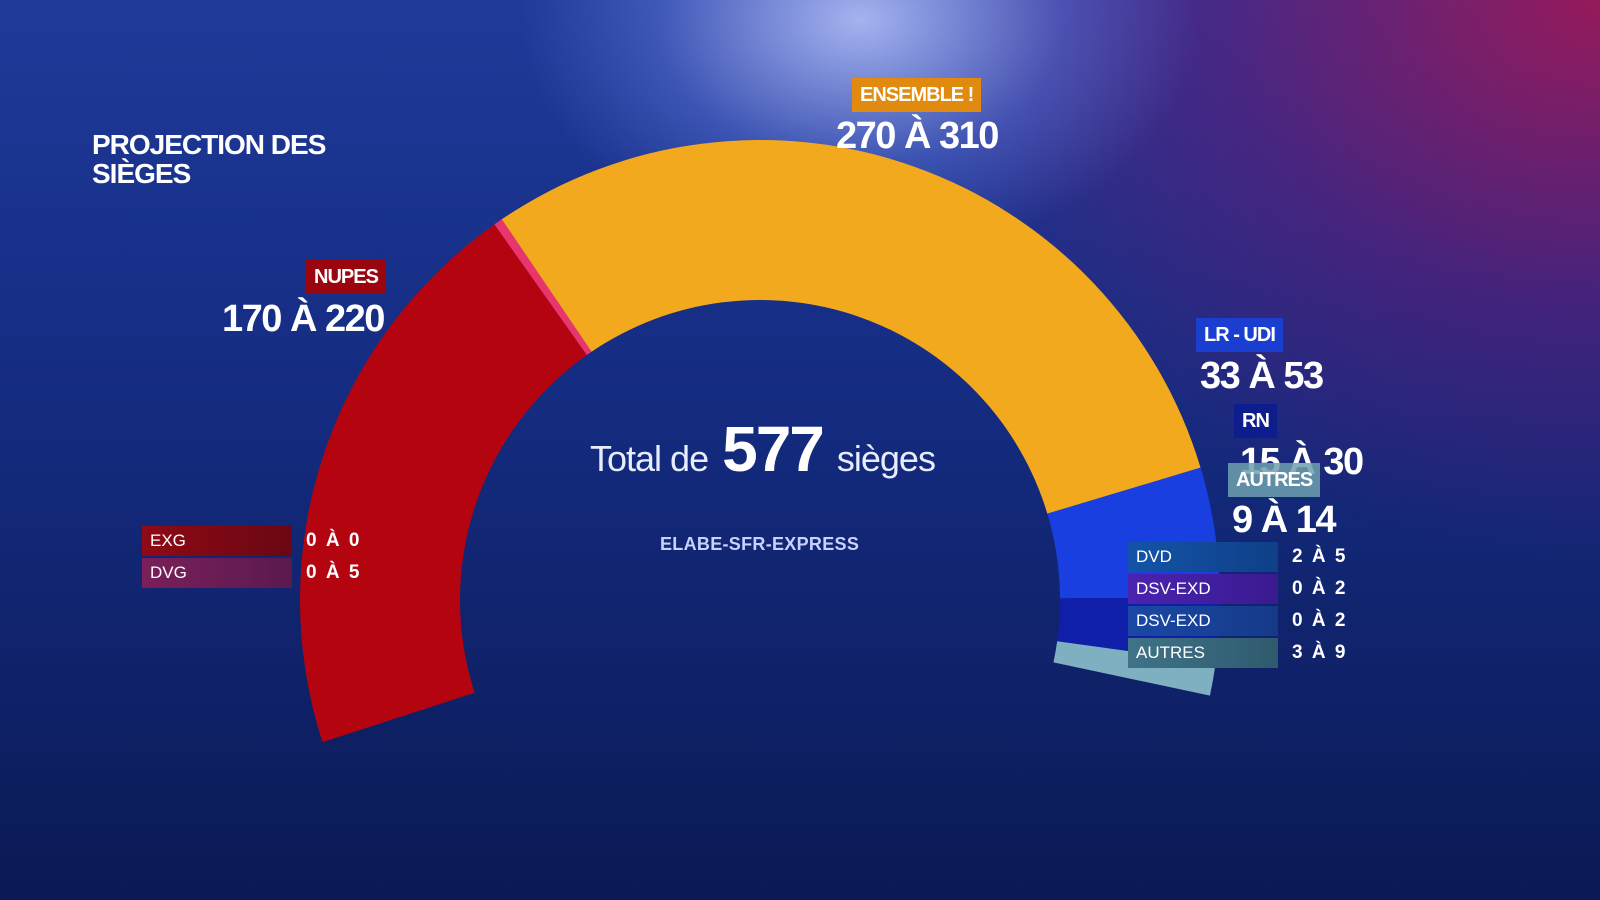  What do you see at coordinates (334, 572) in the screenshot?
I see `detail-value: 0 À 5` at bounding box center [334, 572].